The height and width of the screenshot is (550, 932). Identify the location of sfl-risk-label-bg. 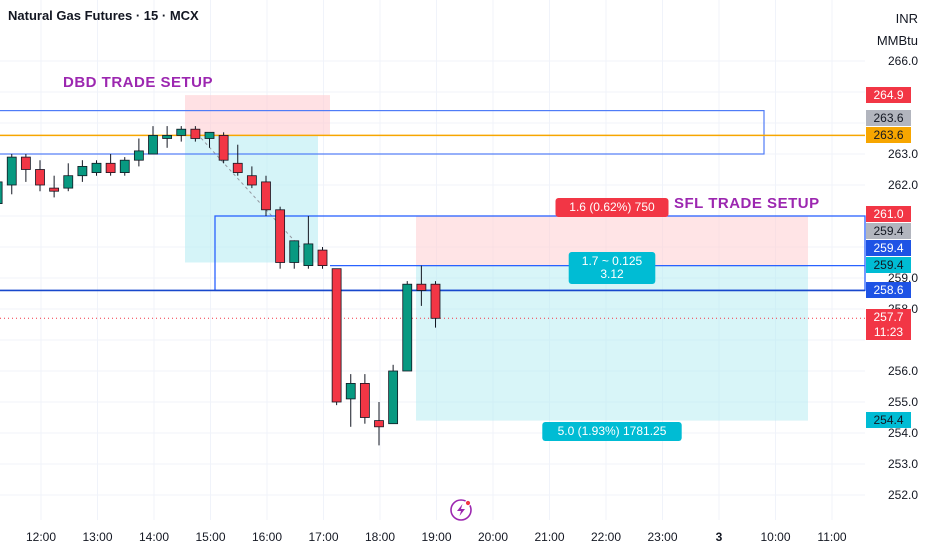
(612, 207).